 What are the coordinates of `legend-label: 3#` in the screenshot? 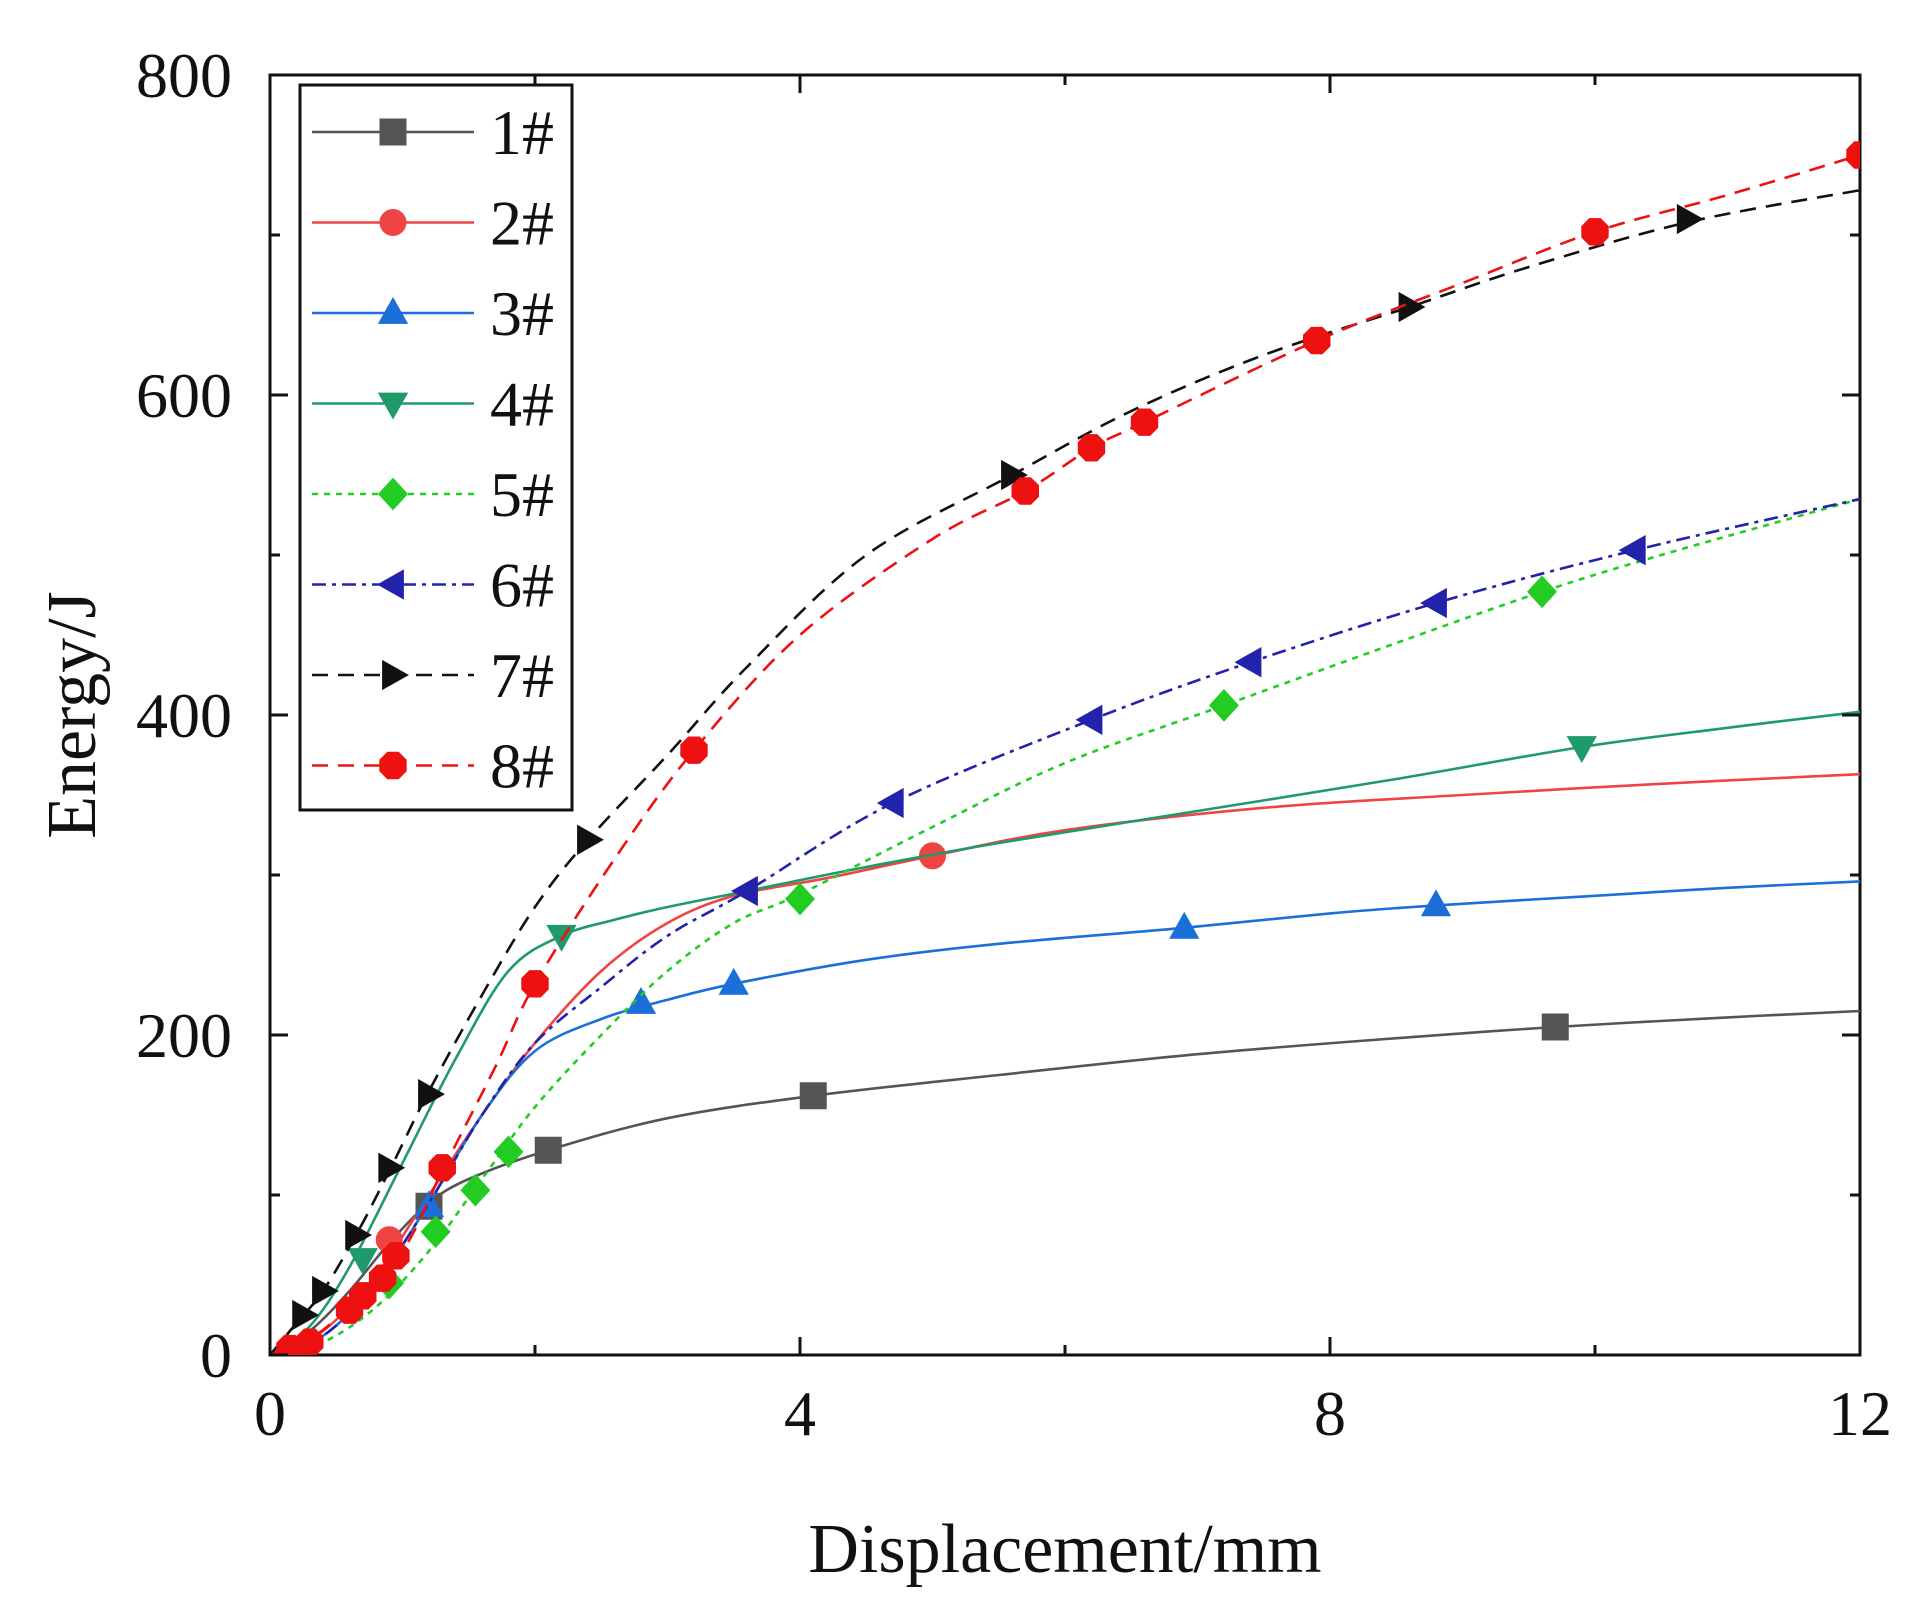 It's located at (522, 313).